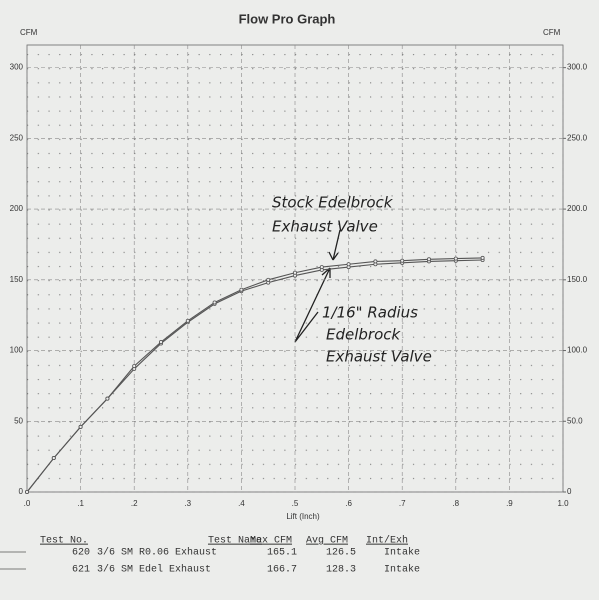  I want to click on x-tick-label: .8, so click(455, 503).